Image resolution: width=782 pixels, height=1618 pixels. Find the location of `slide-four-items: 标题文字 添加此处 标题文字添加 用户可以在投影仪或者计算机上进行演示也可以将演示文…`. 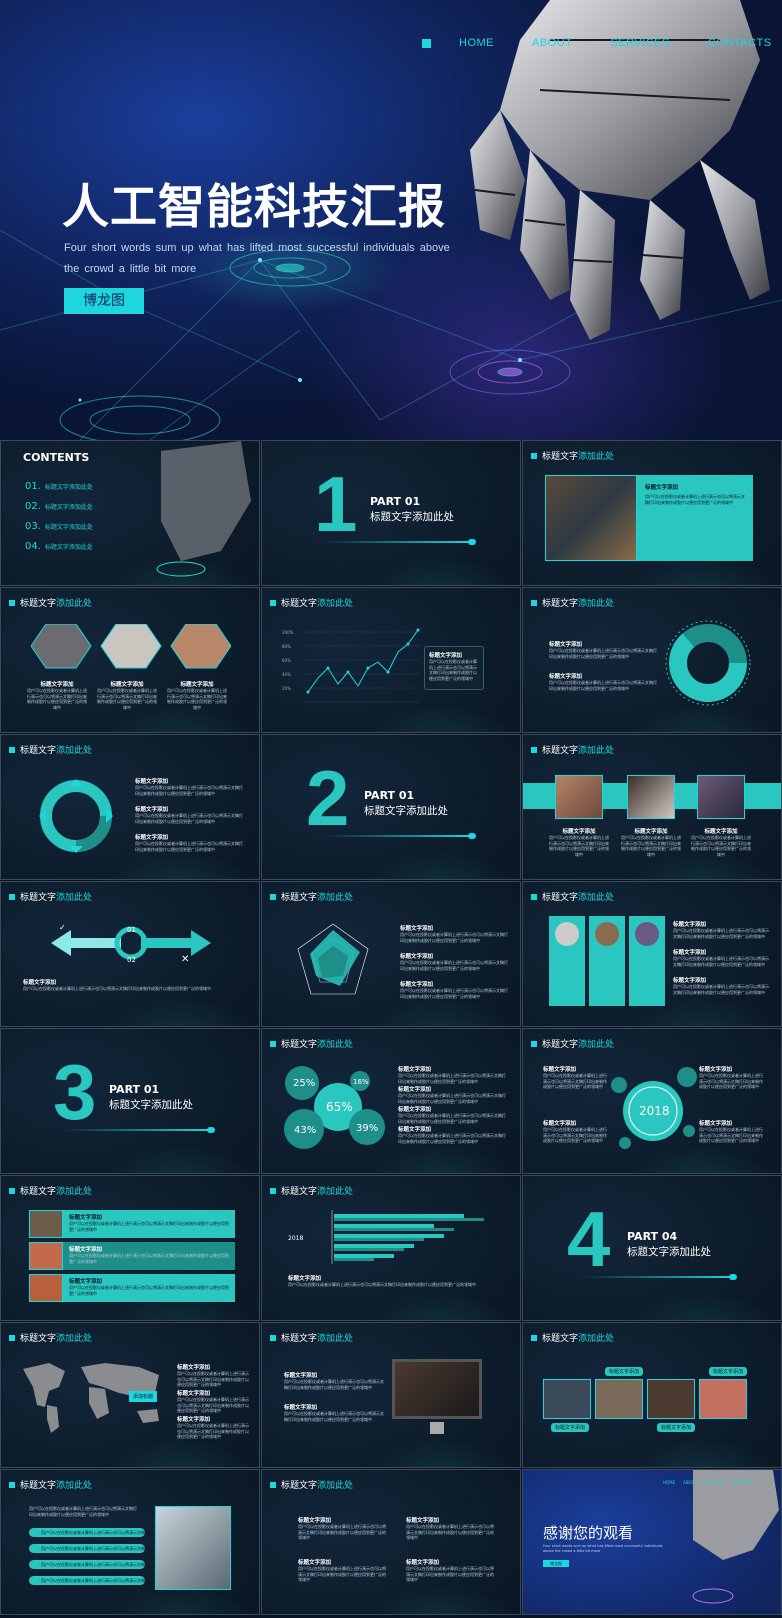

slide-four-items: 标题文字 添加此处 标题文字添加 用户可以在投影仪或者计算机上进行演示也可以将演示文… is located at coordinates (391, 1542).